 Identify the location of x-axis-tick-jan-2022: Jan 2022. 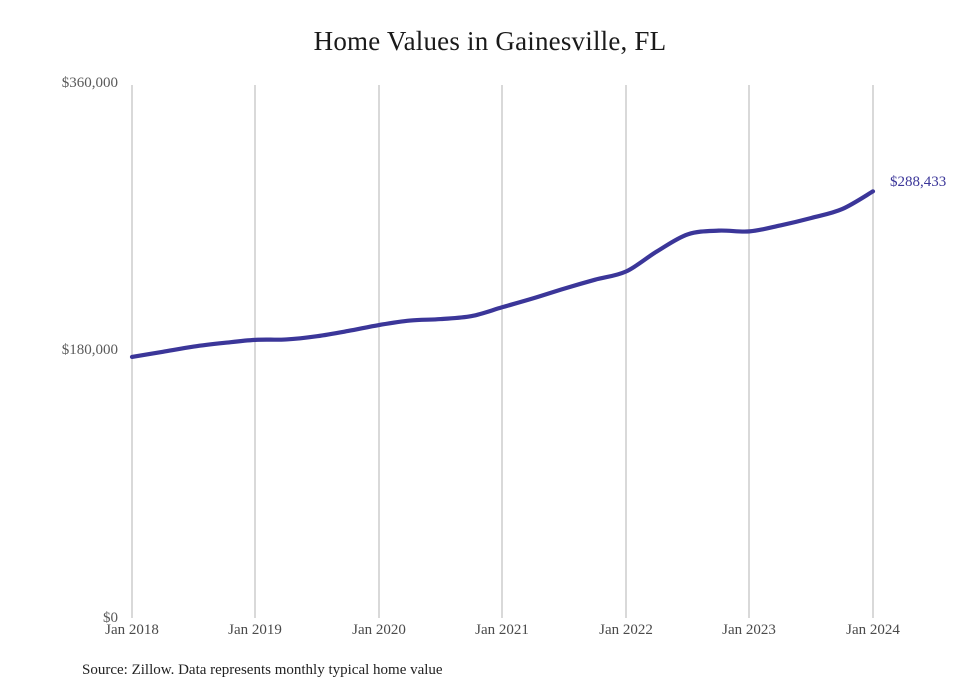
(626, 630).